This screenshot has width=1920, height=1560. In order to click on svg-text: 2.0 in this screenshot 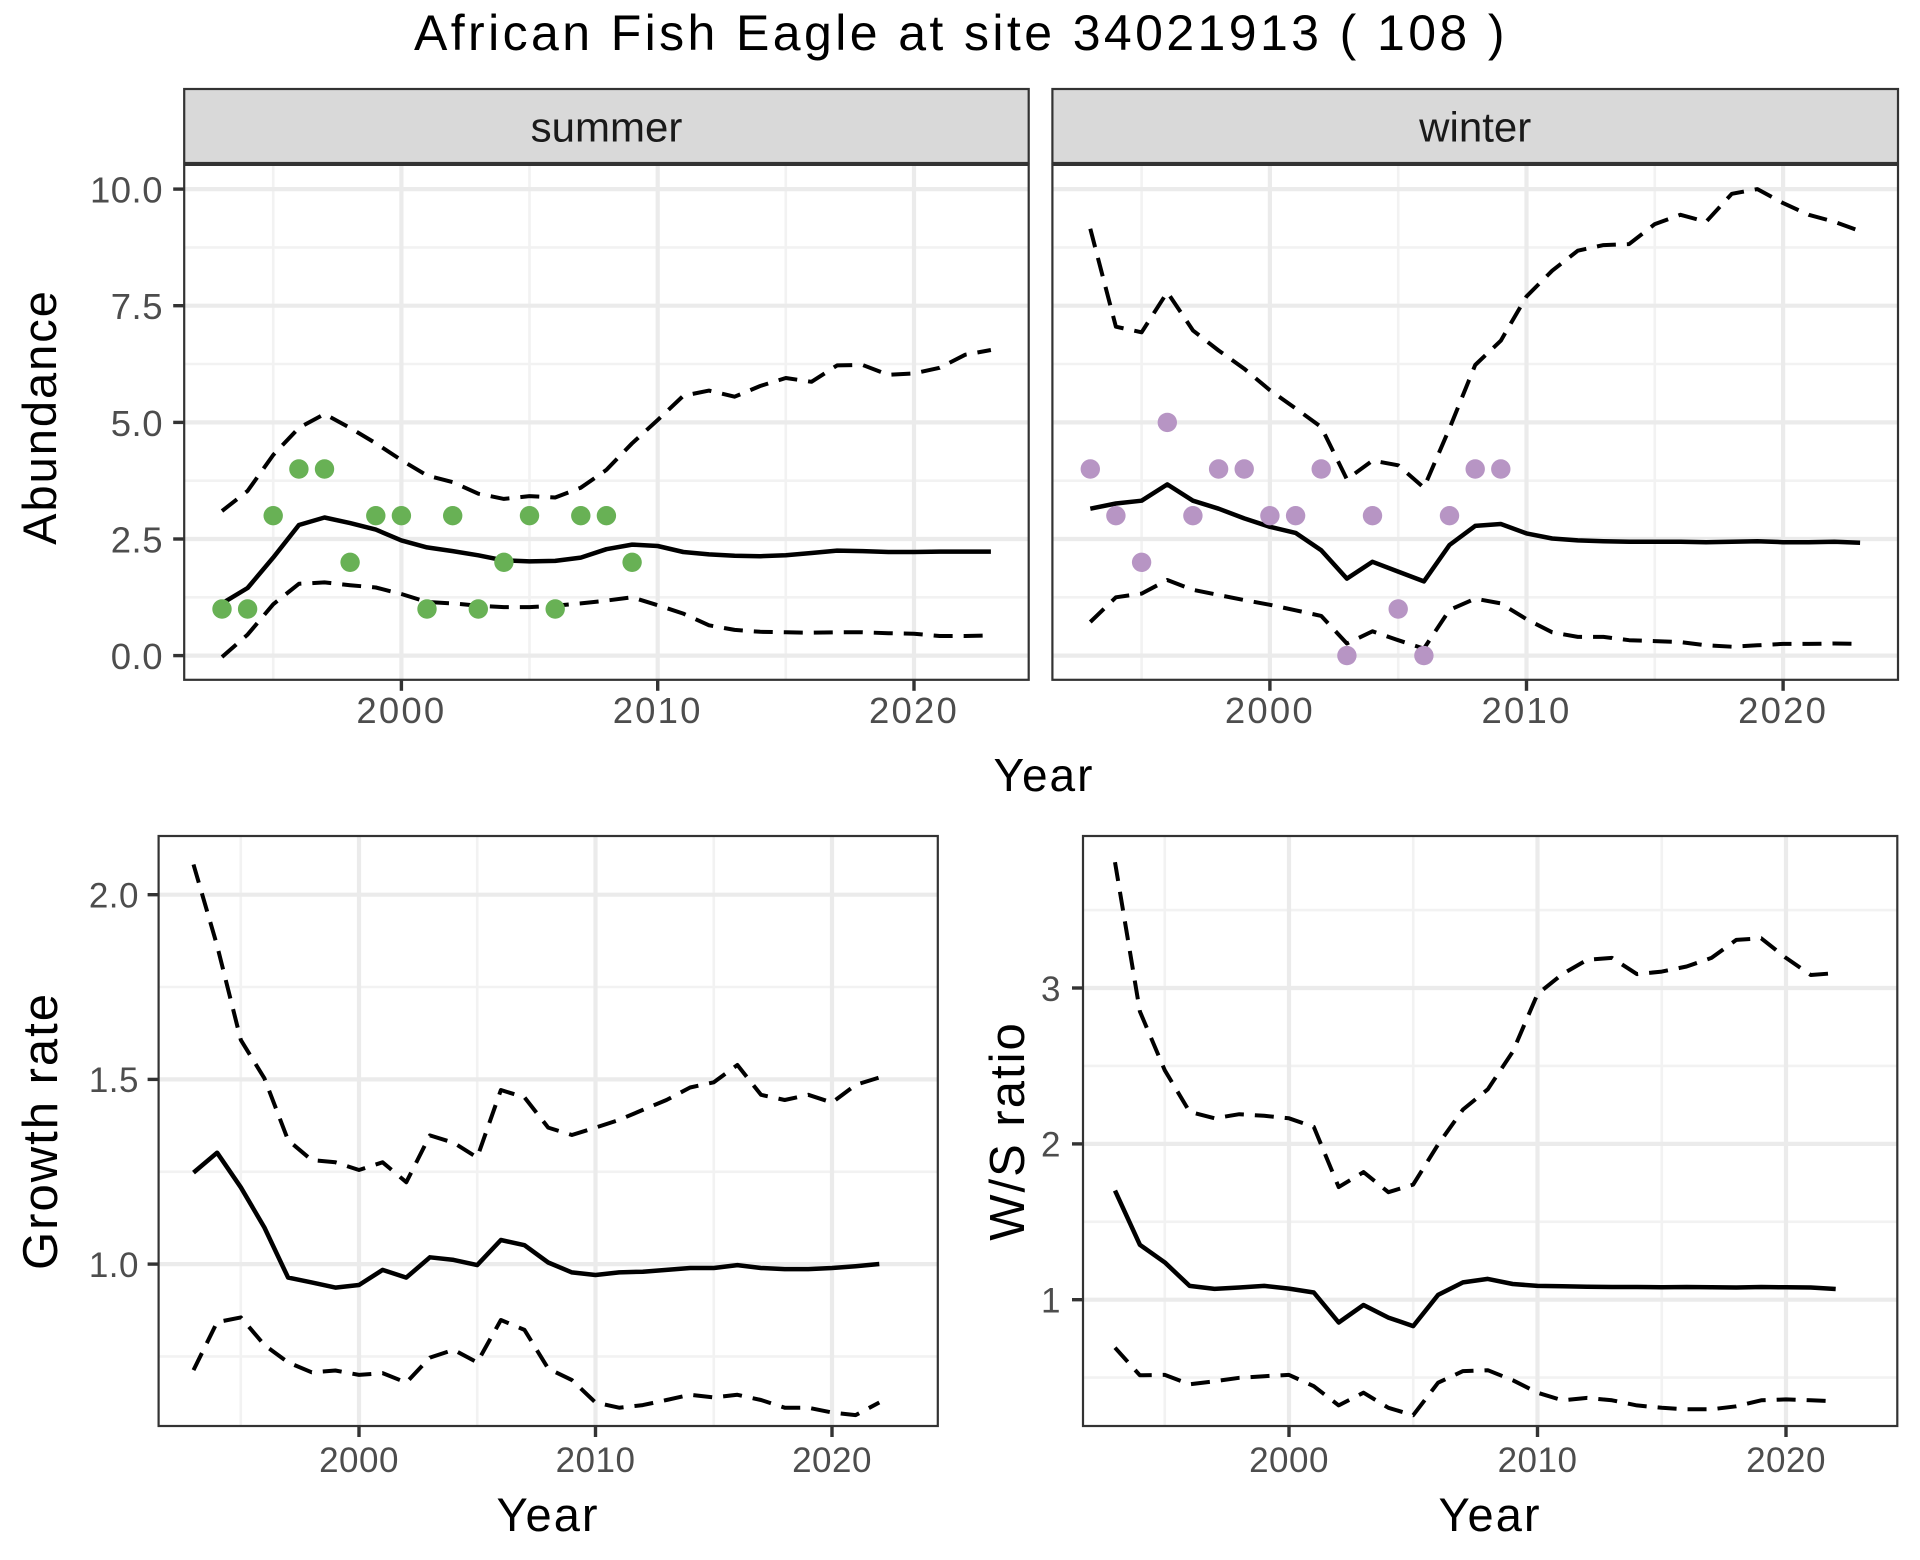, I will do `click(114, 896)`.